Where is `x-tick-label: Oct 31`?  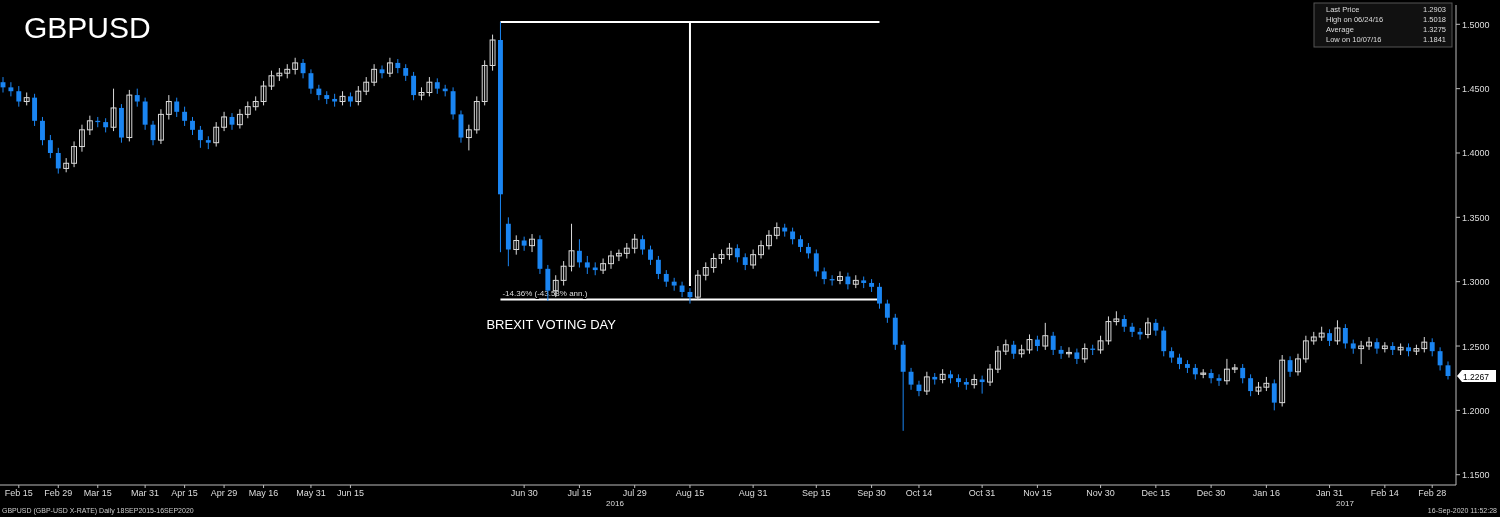
x-tick-label: Oct 31 is located at coordinates (982, 493).